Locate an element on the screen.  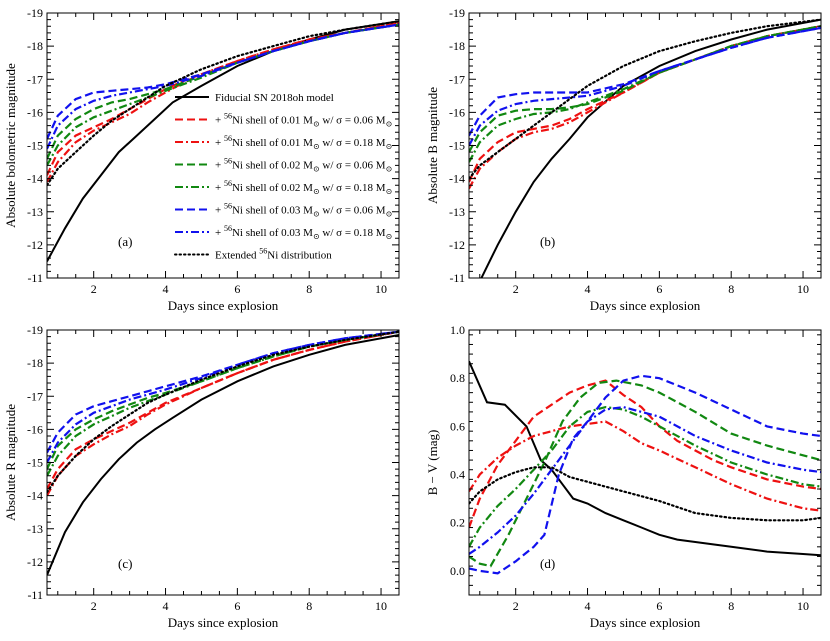
panel-label: (a) is located at coordinates (125, 241).